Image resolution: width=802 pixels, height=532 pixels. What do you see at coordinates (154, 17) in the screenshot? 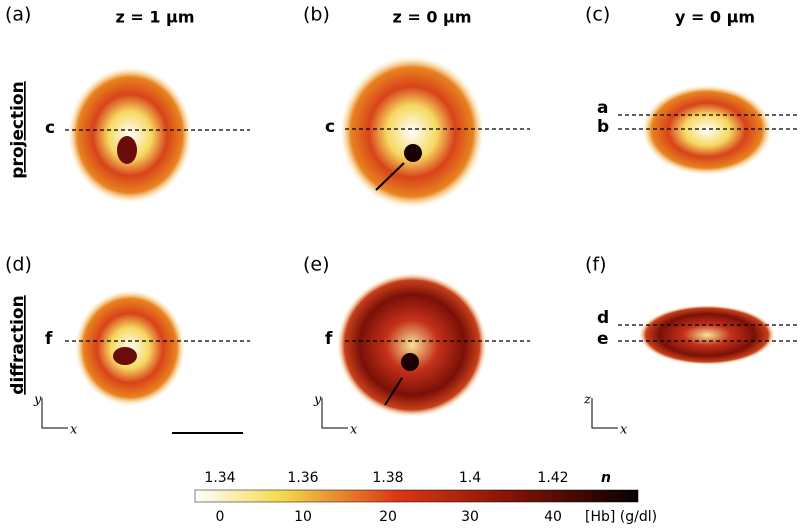
I see `panel-heading: z = 1 μm` at bounding box center [154, 17].